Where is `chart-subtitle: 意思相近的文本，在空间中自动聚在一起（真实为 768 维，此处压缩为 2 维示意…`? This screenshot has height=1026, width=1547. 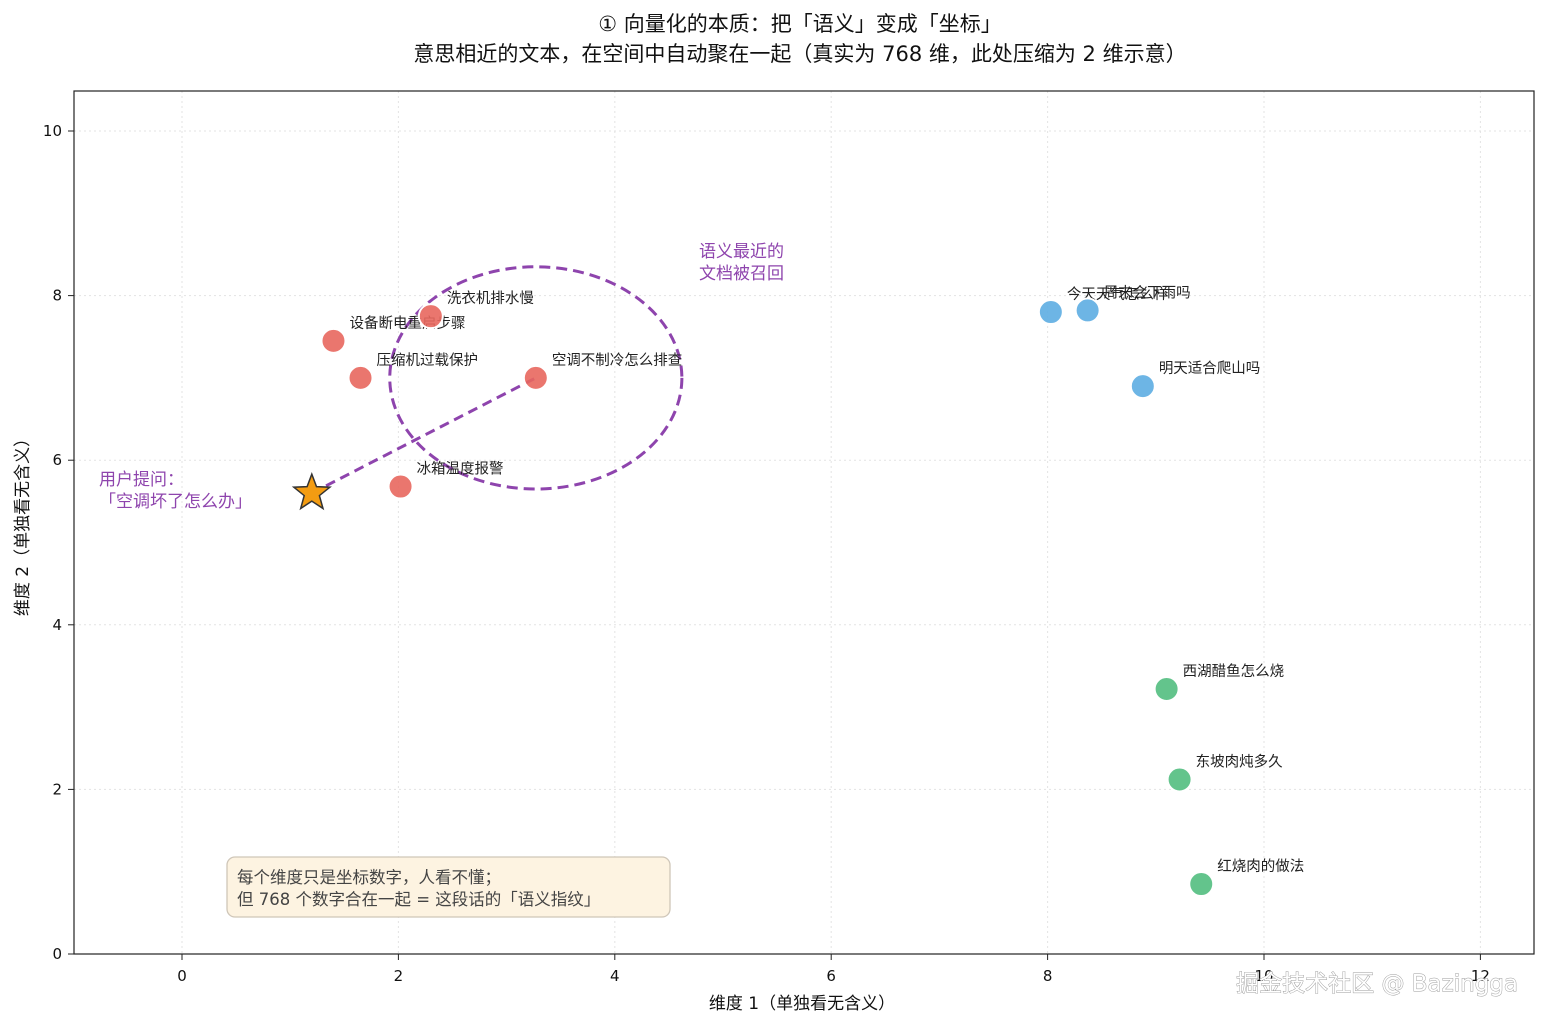
chart-subtitle: 意思相近的文本，在空间中自动聚在一起（真实为 768 维，此处压缩为 2 维示意… is located at coordinates (799, 54).